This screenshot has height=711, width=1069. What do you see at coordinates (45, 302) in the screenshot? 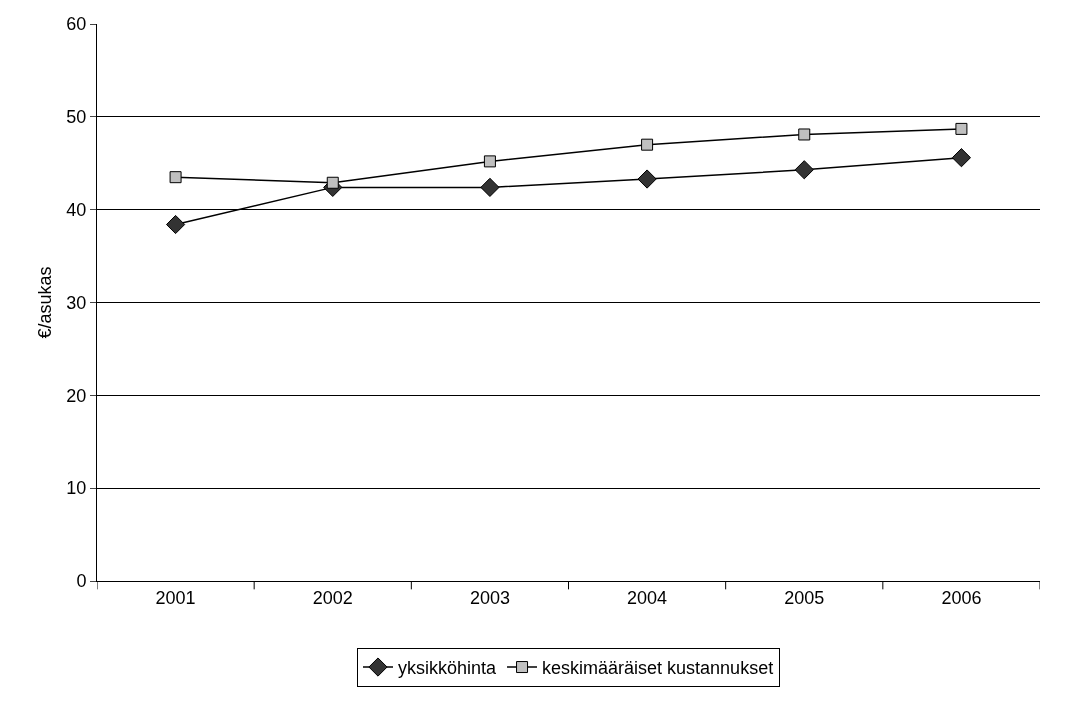
I see `y-axis-title: €/asukas` at bounding box center [45, 302].